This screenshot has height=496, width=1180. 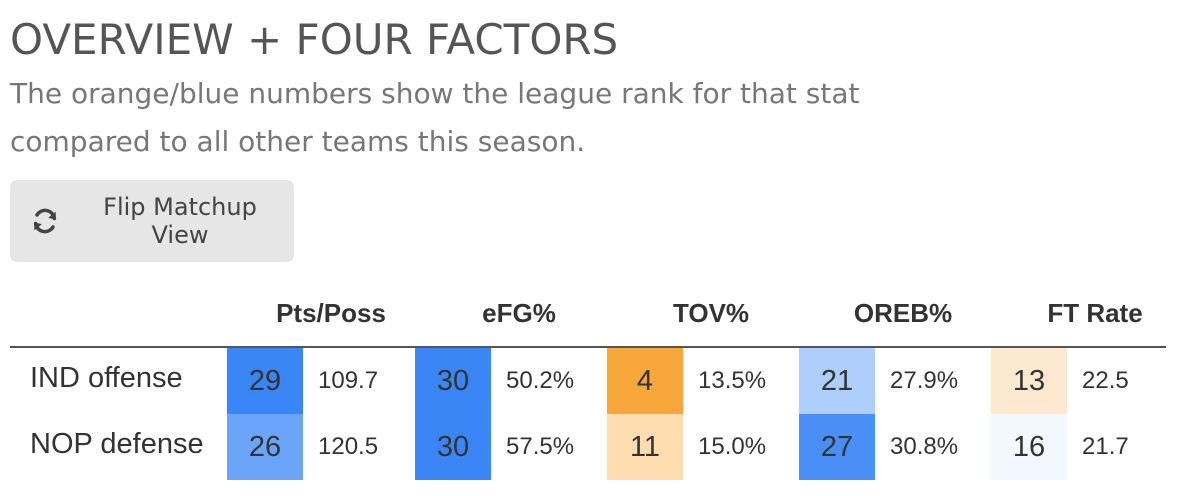 I want to click on rank-cell: 4, so click(x=645, y=381).